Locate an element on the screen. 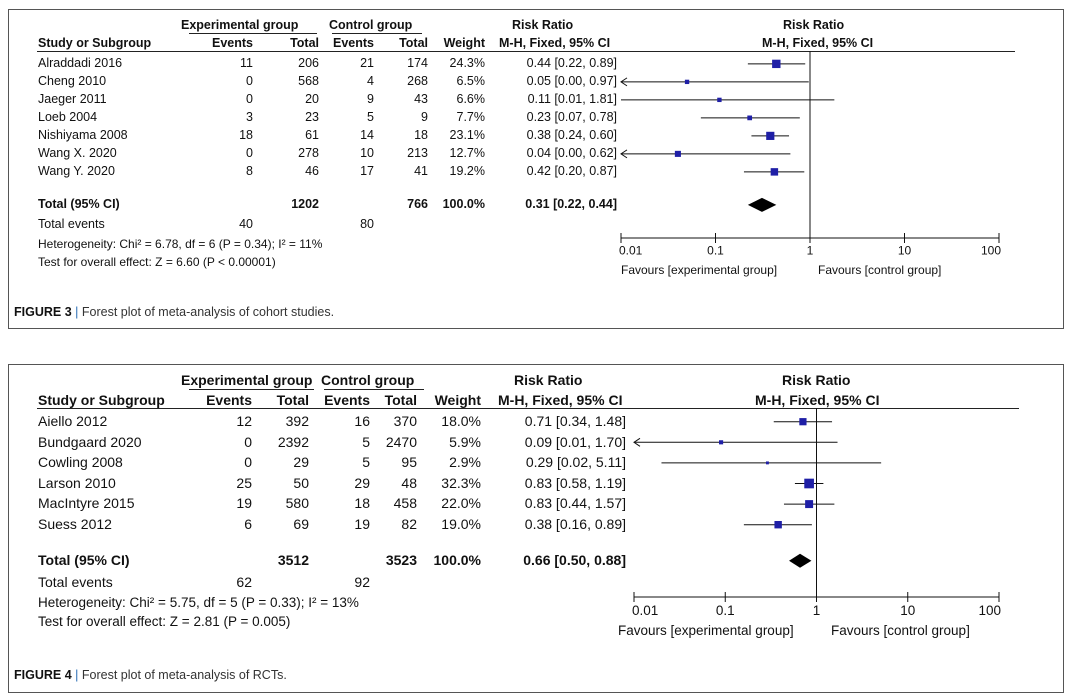 The image size is (1080, 698). total-ci: 0.66 [0.50, 0.88] is located at coordinates (574, 560).